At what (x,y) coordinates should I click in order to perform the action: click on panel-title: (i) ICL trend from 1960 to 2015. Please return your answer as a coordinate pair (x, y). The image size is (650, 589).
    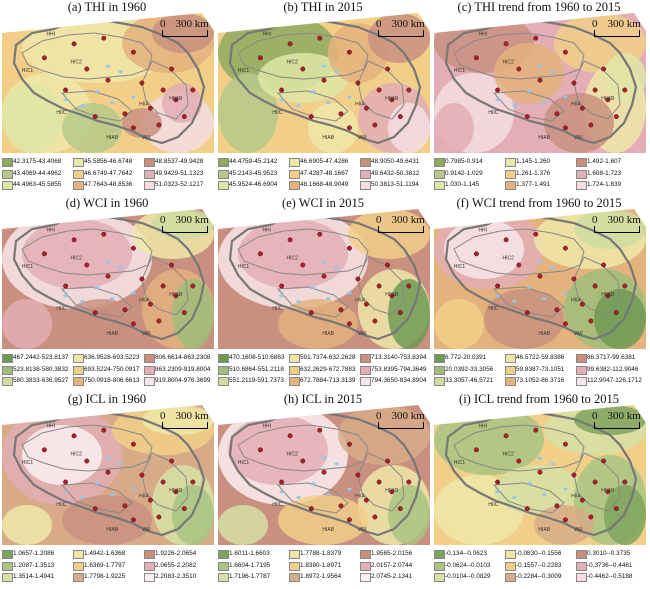
    Looking at the image, I should click on (539, 399).